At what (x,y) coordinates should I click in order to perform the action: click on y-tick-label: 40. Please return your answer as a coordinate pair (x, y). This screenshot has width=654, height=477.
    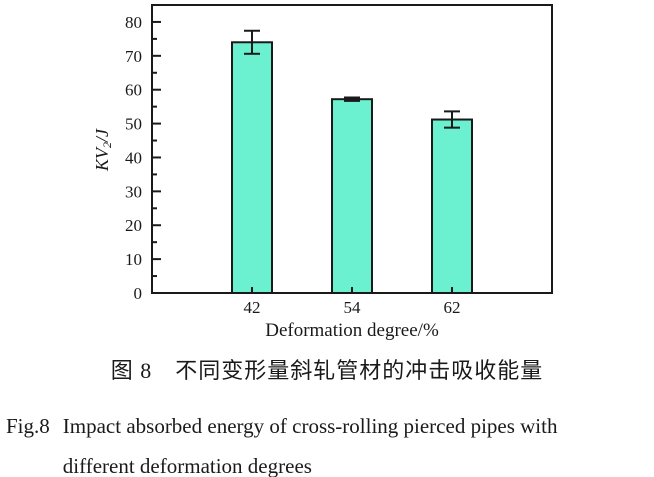
    Looking at the image, I should click on (133, 157).